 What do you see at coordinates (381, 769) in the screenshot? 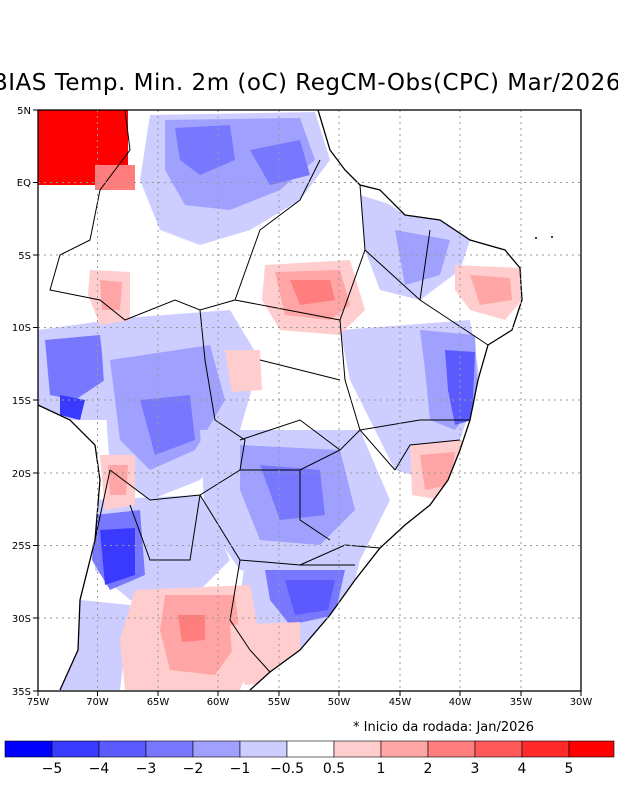
I see `colorbar-label: 1` at bounding box center [381, 769].